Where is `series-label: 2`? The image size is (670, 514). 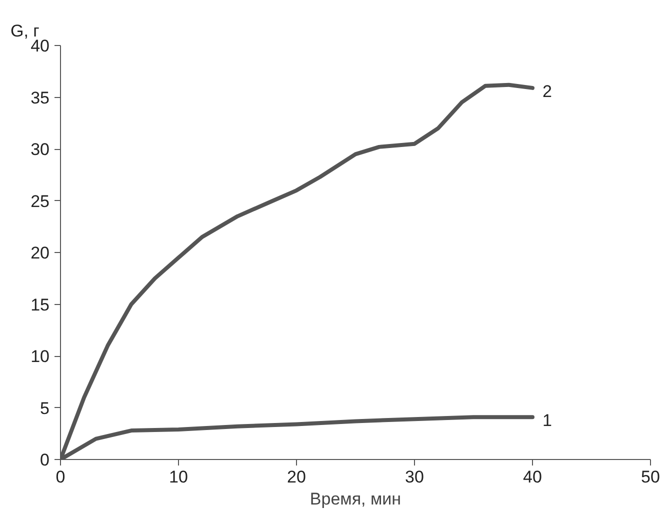
series-label: 2 is located at coordinates (547, 91).